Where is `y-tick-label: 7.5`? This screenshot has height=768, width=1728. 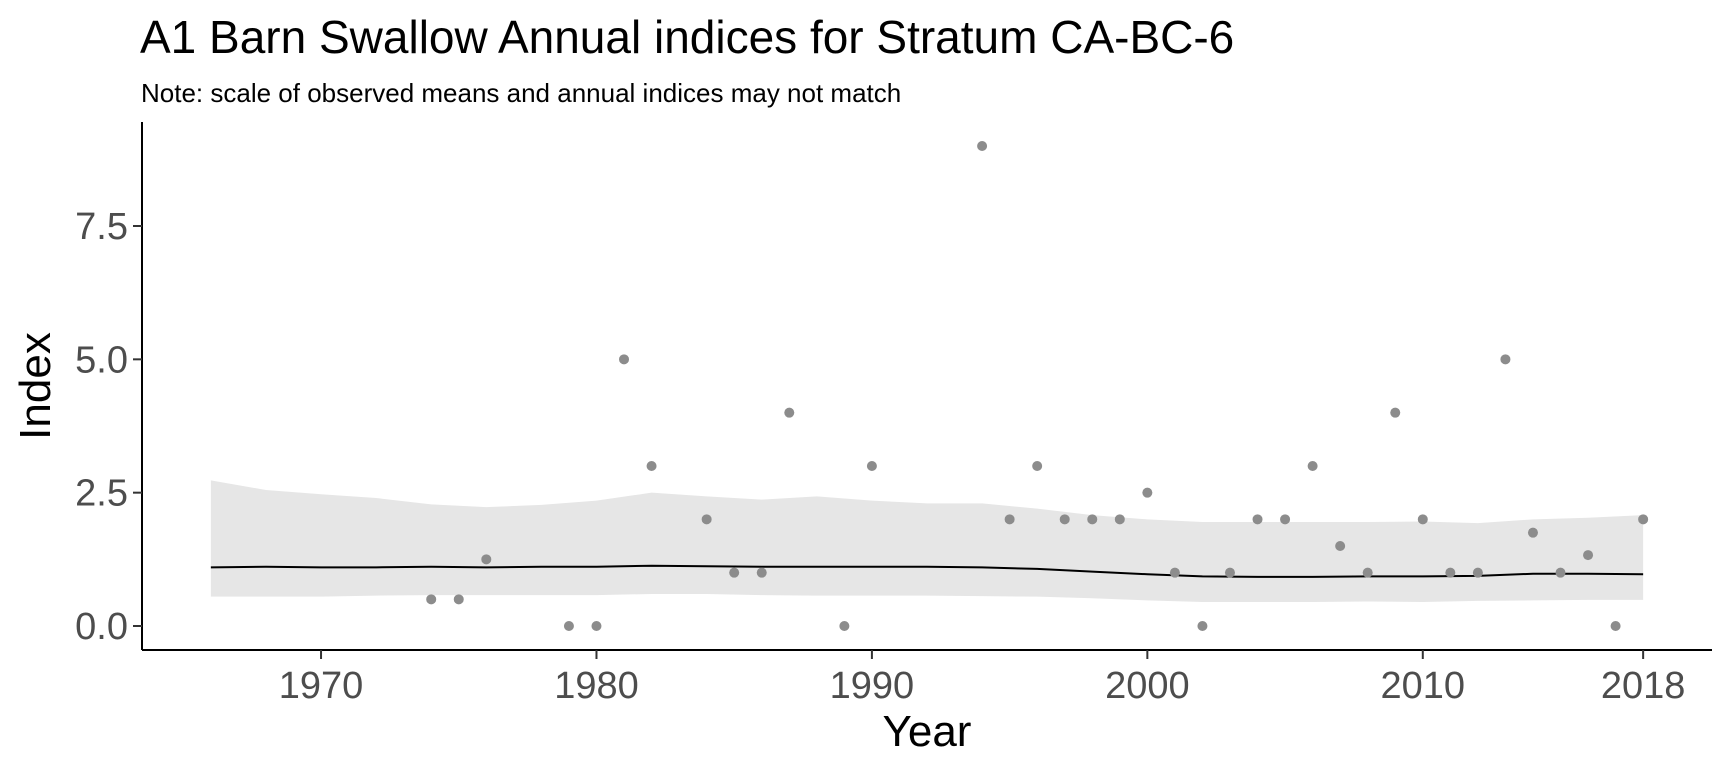 y-tick-label: 7.5 is located at coordinates (101, 227).